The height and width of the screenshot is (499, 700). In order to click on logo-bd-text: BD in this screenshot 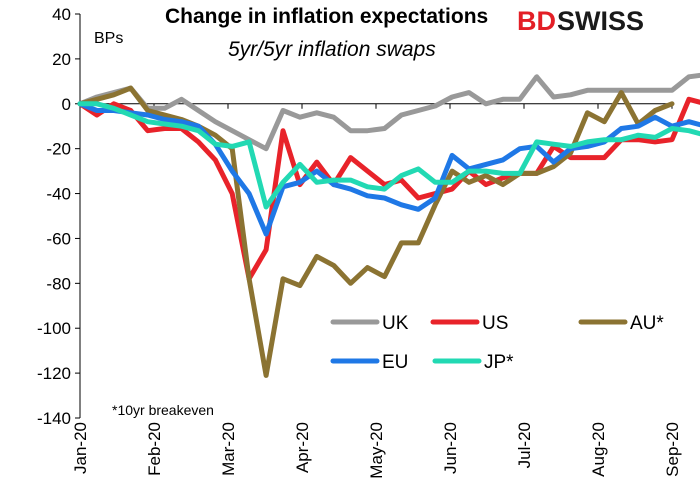, I will do `click(536, 21)`.